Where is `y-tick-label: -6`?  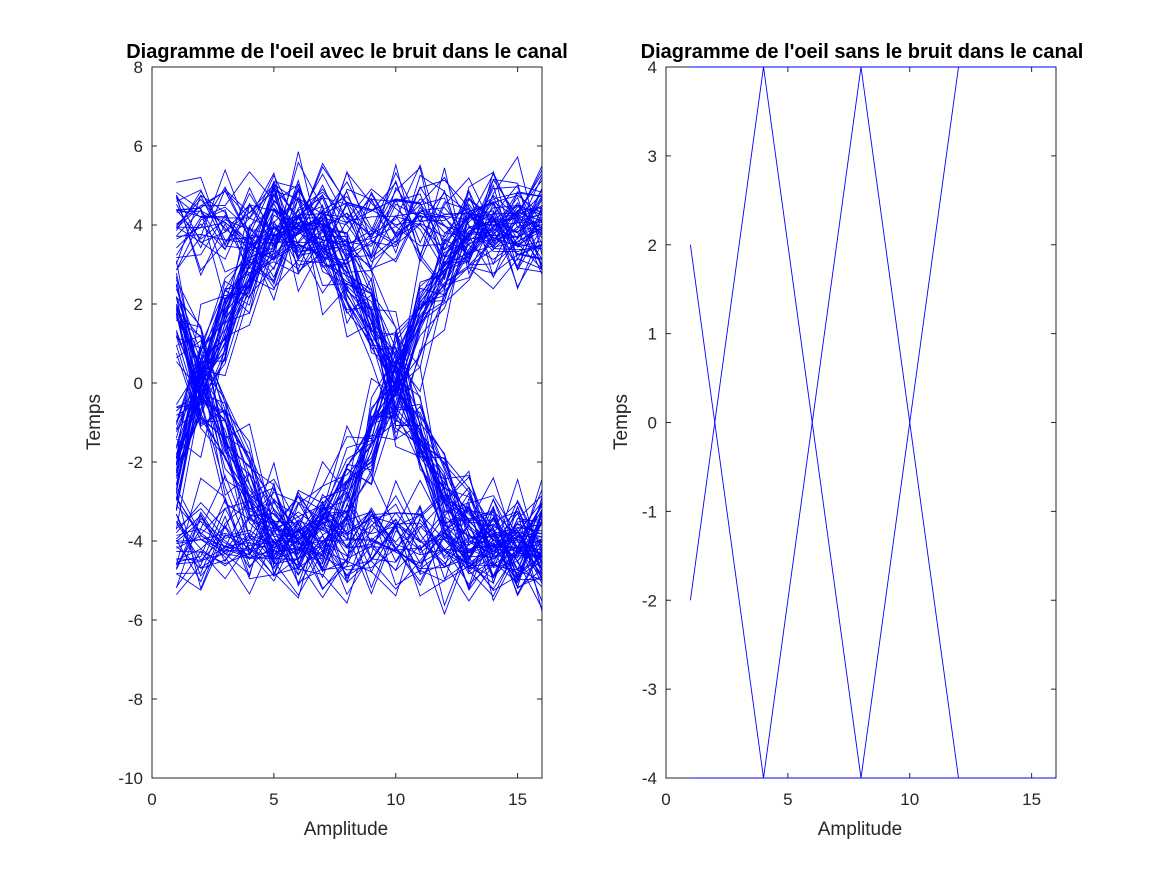
y-tick-label: -6 is located at coordinates (135, 620).